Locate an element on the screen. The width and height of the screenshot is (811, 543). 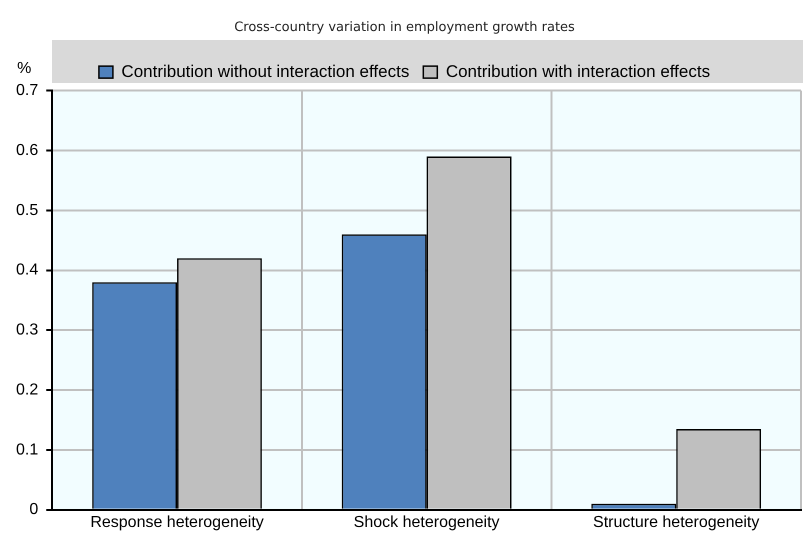
x-tick-label: Structure heterogeneity is located at coordinates (676, 522).